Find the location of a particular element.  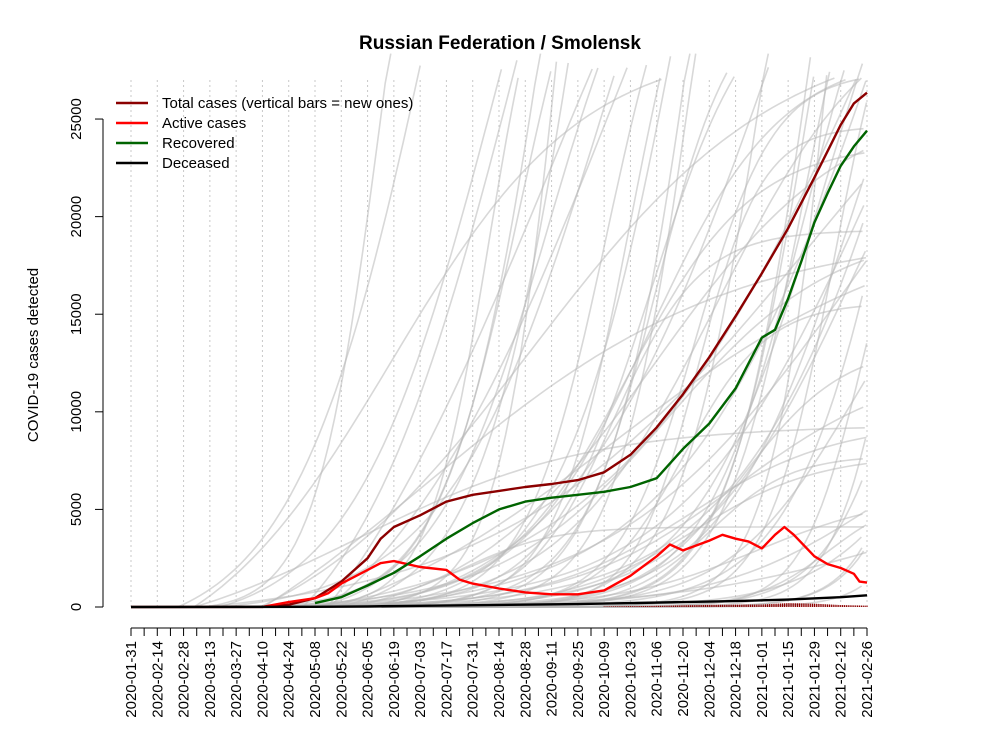

legend-label-3: Deceased is located at coordinates (196, 163).